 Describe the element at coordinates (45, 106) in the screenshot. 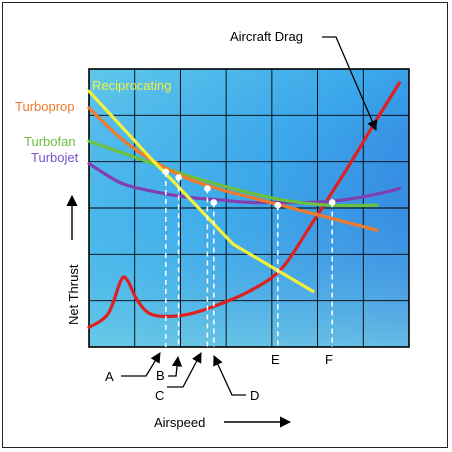

I see `label-turboprop: Turboprop` at that location.